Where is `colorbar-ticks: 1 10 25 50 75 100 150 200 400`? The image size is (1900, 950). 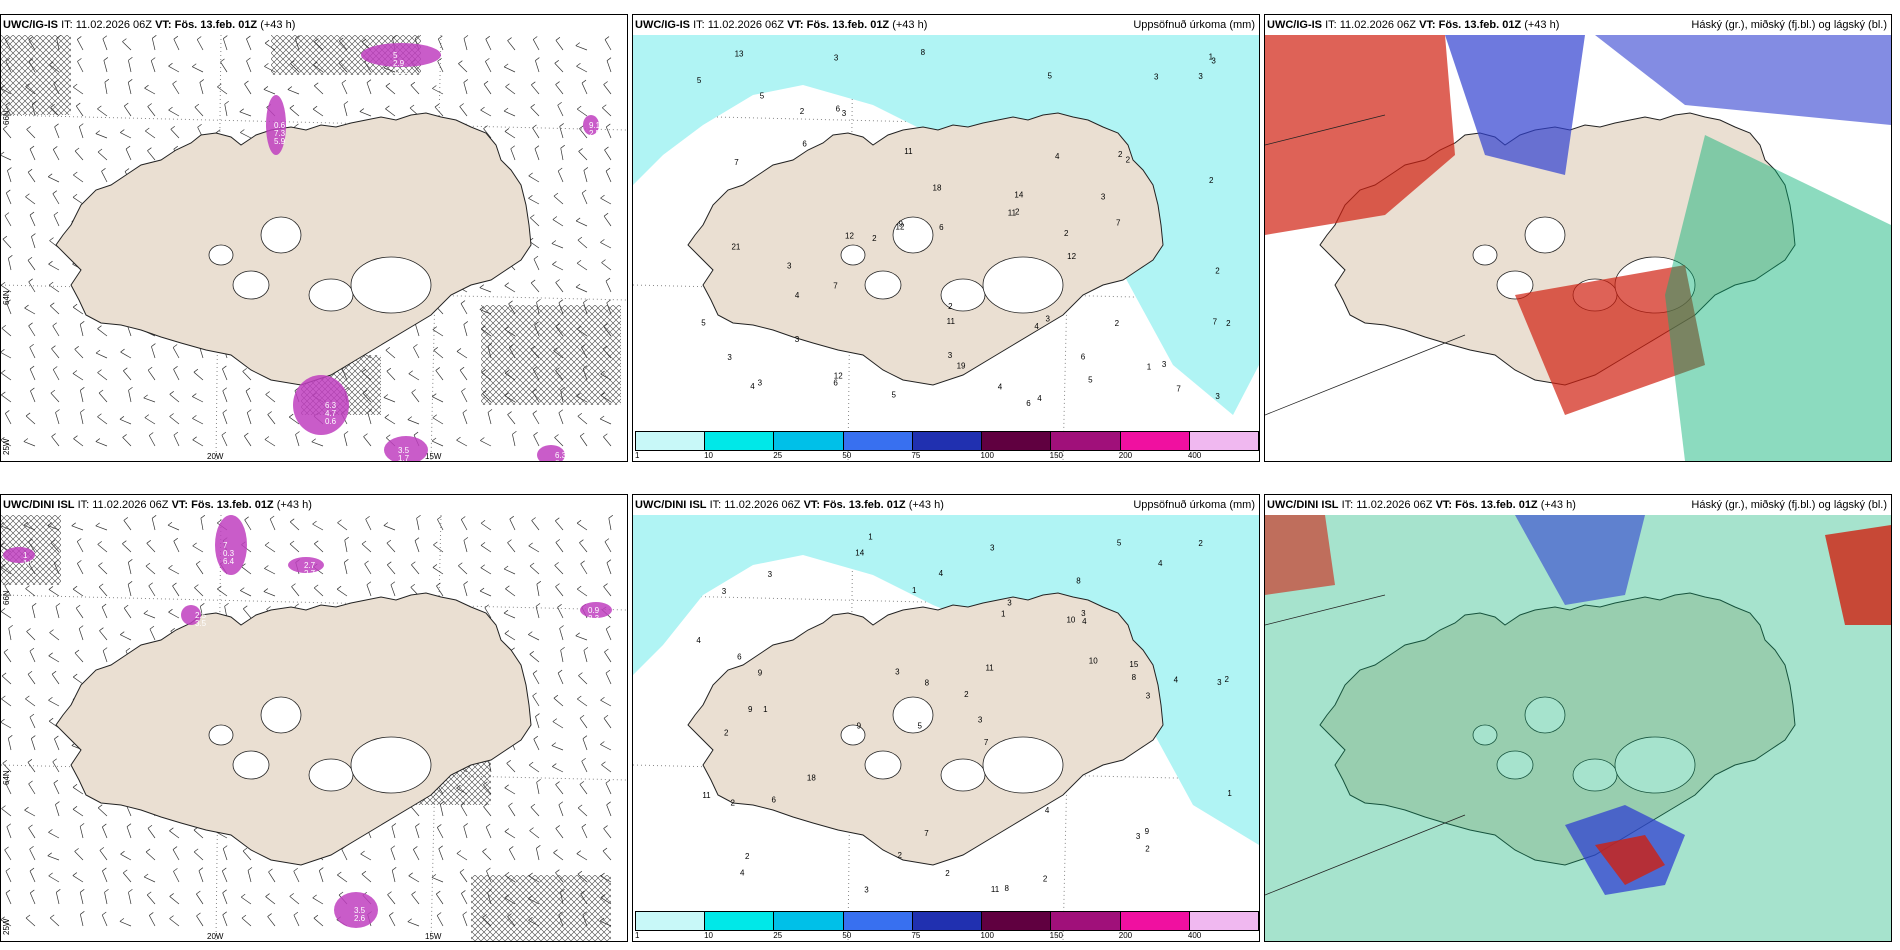 colorbar-ticks: 1 10 25 50 75 100 150 200 400 is located at coordinates (946, 936).